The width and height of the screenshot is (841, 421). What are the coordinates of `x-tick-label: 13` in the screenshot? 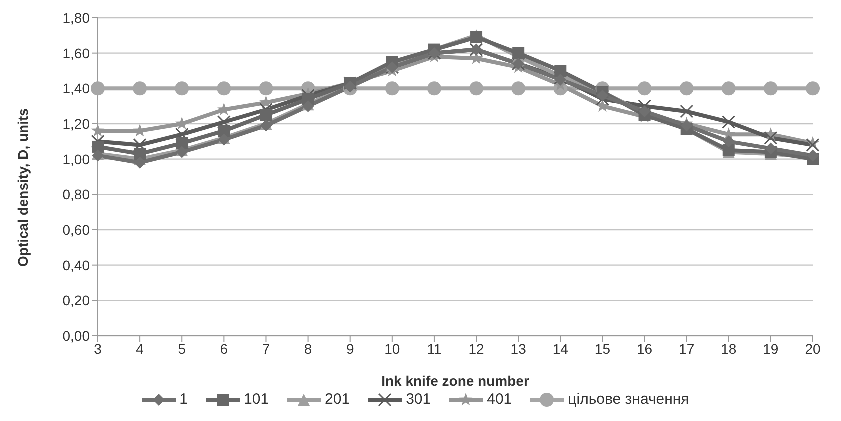 It's located at (518, 348).